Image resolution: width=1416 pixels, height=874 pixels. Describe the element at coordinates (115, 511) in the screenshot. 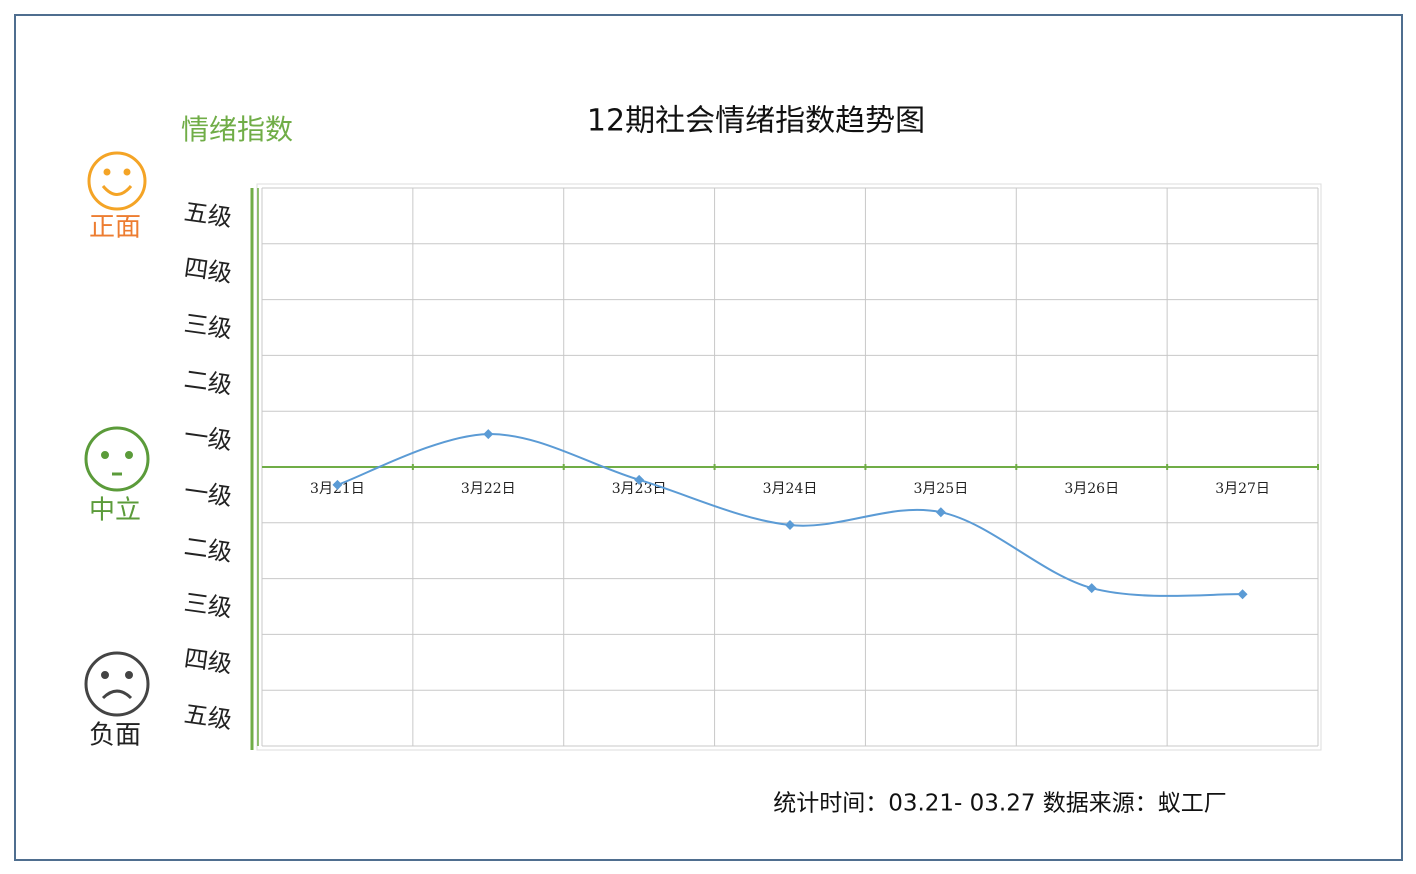

I see `sentiment-label: 中立` at that location.